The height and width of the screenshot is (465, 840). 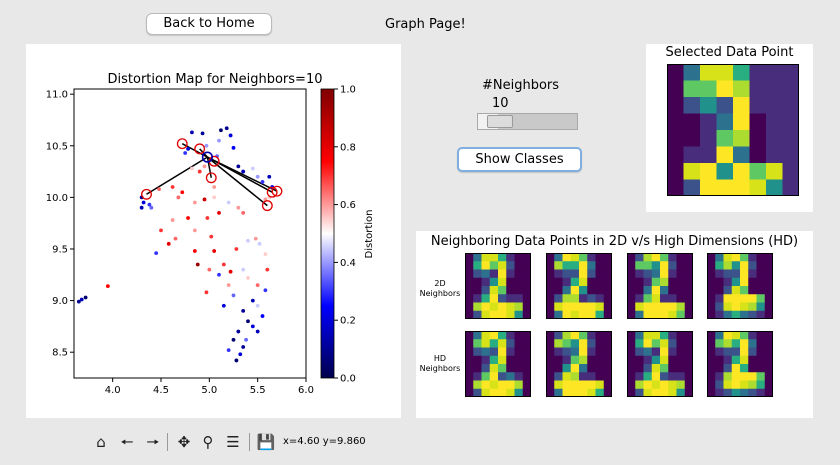 What do you see at coordinates (184, 442) in the screenshot?
I see `pan-icon: ✥` at bounding box center [184, 442].